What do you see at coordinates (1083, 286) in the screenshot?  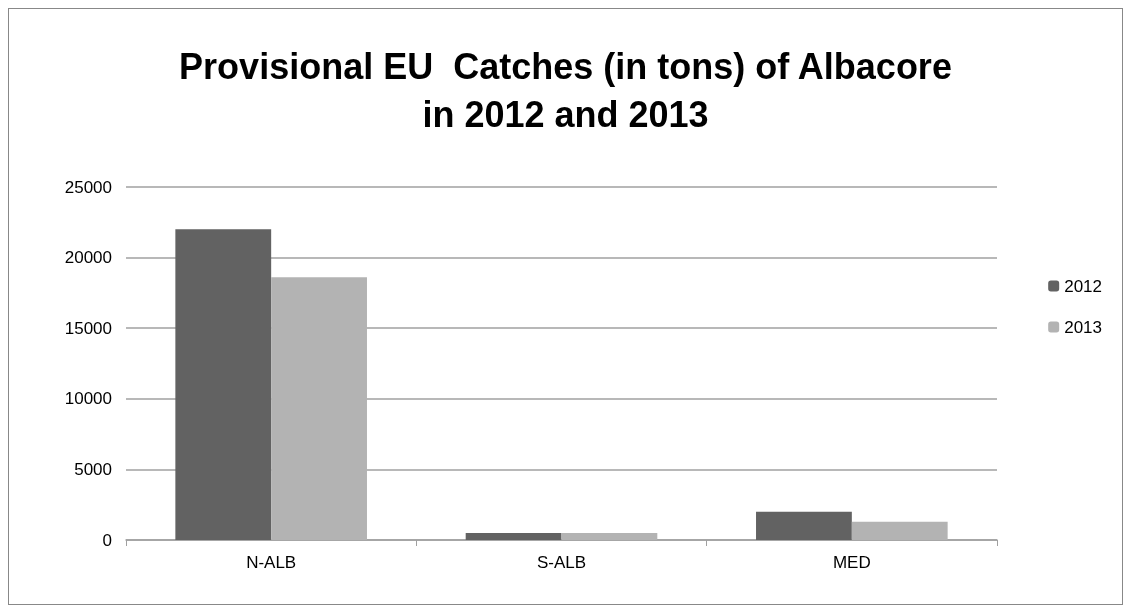 I see `legend-label: 2012` at bounding box center [1083, 286].